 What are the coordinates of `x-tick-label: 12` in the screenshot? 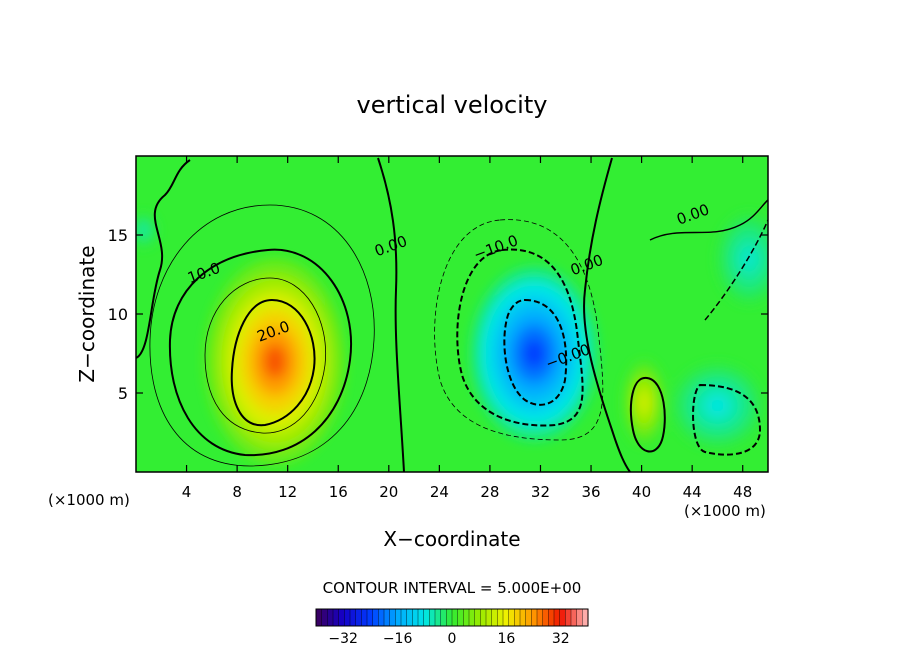 It's located at (287, 492).